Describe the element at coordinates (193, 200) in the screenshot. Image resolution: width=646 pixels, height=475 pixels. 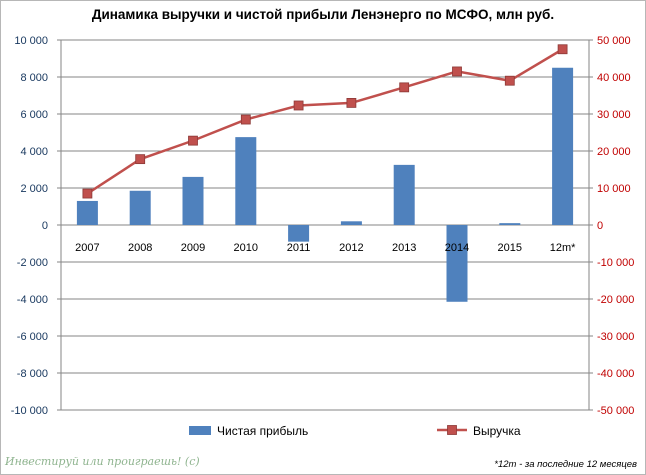
I see `bar-net-profit-2009` at that location.